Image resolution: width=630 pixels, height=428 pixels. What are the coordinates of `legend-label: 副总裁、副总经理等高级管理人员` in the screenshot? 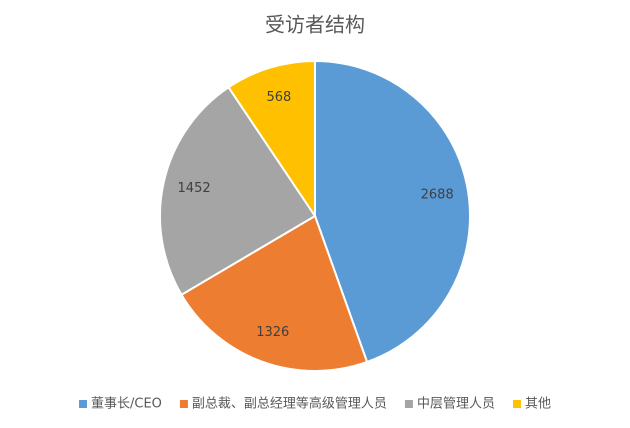 It's located at (289, 404).